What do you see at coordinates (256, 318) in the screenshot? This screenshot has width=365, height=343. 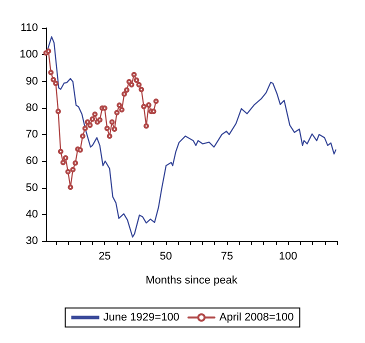 I see `legend-label: April 2008=100` at bounding box center [256, 318].